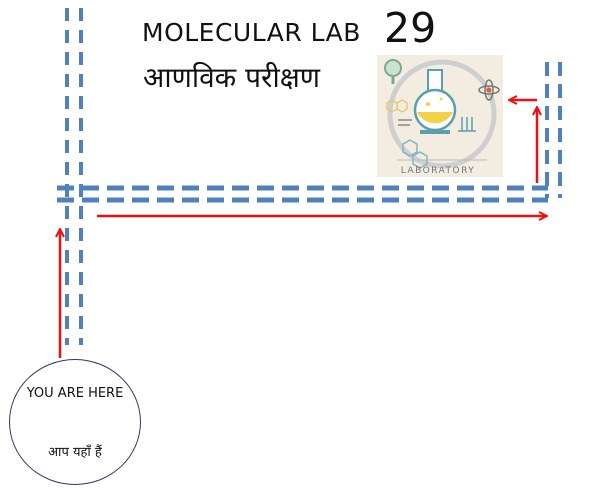 The image size is (613, 489). What do you see at coordinates (251, 32) in the screenshot?
I see `lab-title-english: MOLECULAR LAB` at bounding box center [251, 32].